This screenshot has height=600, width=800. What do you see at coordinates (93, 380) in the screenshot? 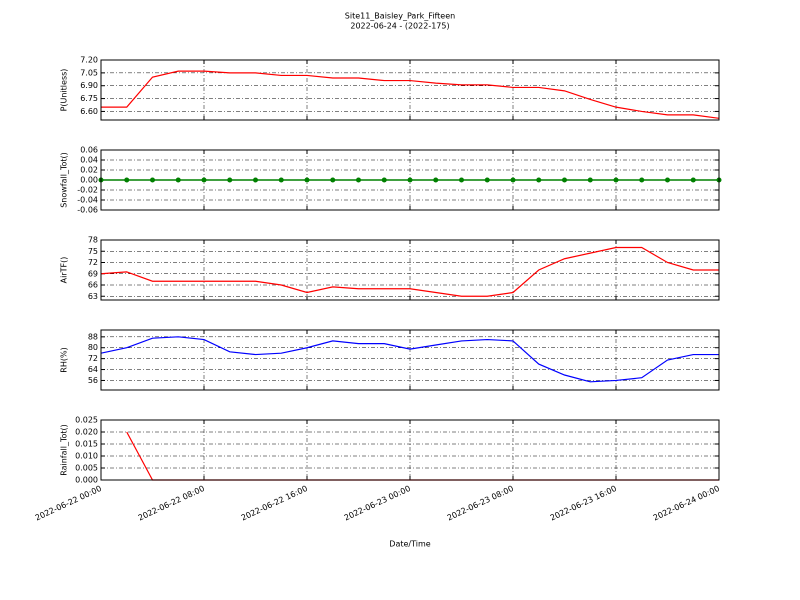
I see `y-tick-label: 56` at bounding box center [93, 380].